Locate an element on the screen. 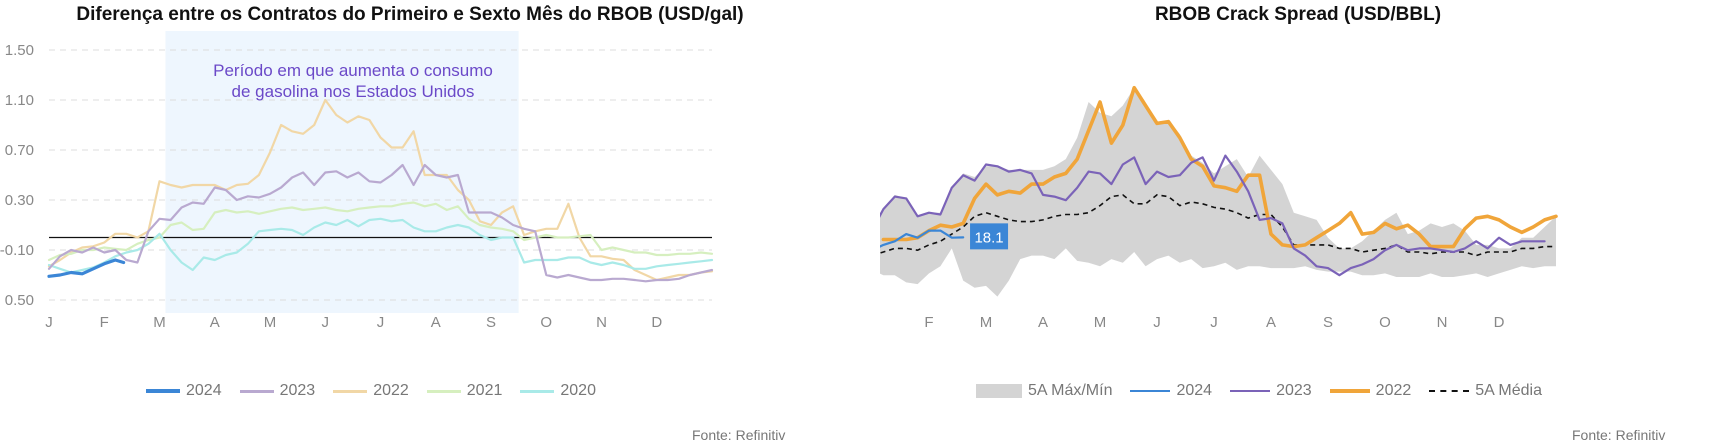  series-line-2022 is located at coordinates (1219, 167).